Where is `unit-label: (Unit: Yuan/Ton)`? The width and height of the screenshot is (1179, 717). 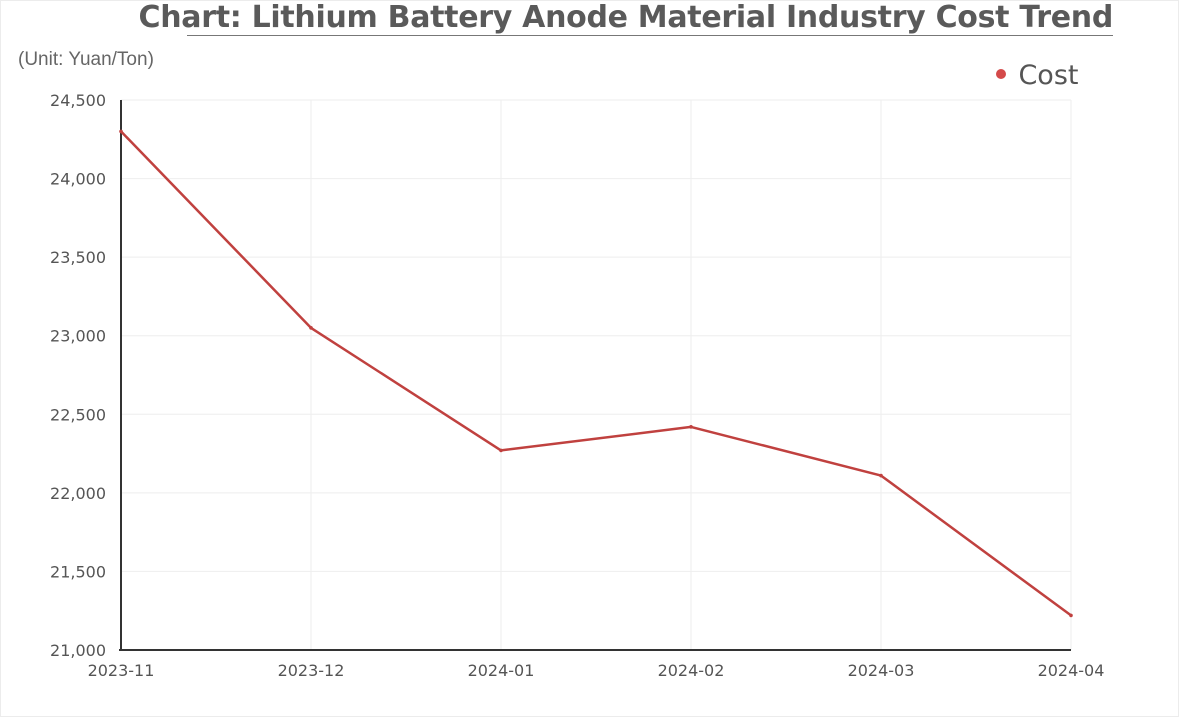 unit-label: (Unit: Yuan/Ton) is located at coordinates (86, 59).